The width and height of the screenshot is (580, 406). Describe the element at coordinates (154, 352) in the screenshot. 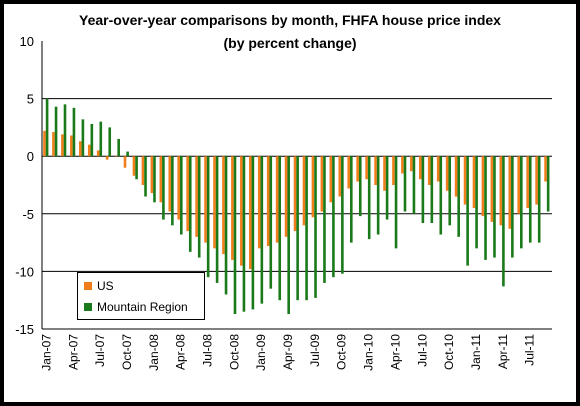

I see `x-tick-label: Jan-08` at that location.